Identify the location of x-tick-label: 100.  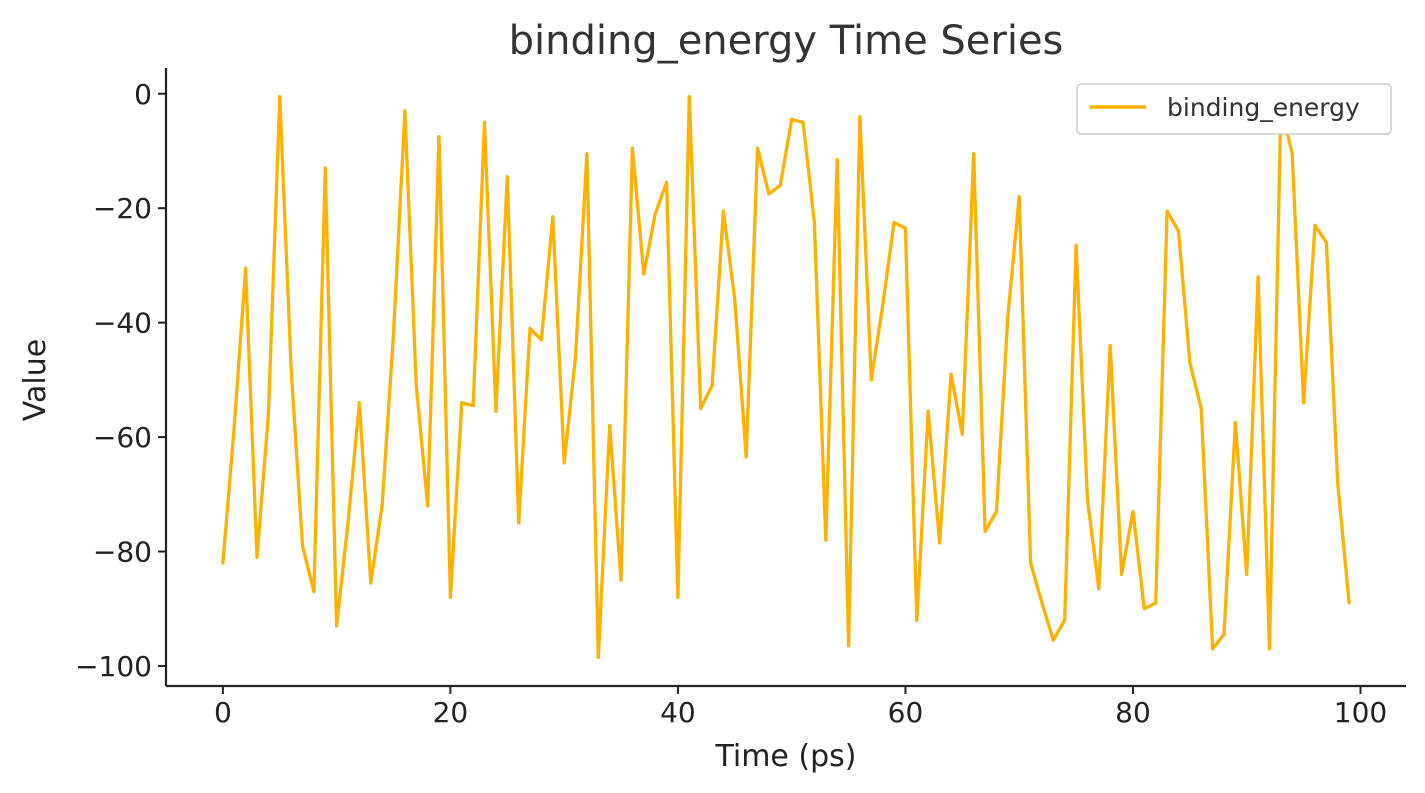
(1360, 712).